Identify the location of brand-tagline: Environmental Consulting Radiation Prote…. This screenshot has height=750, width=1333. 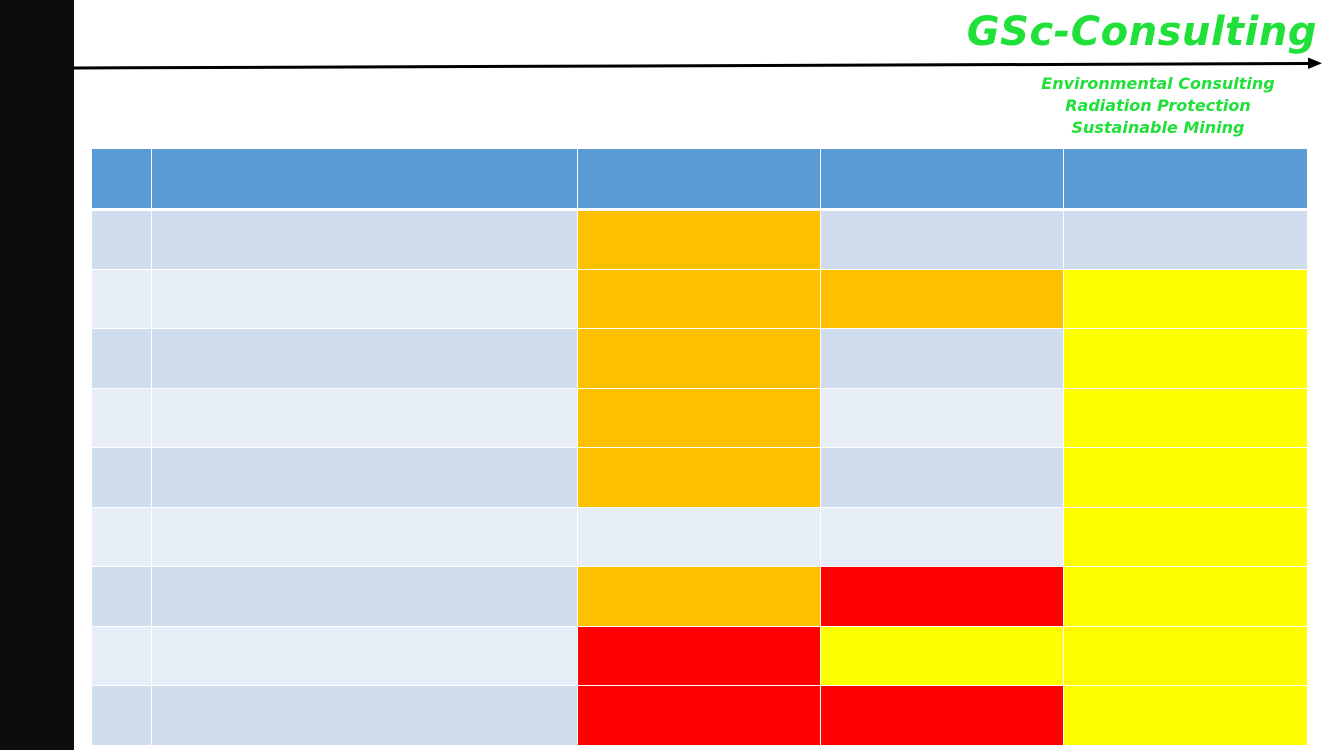
(1158, 106).